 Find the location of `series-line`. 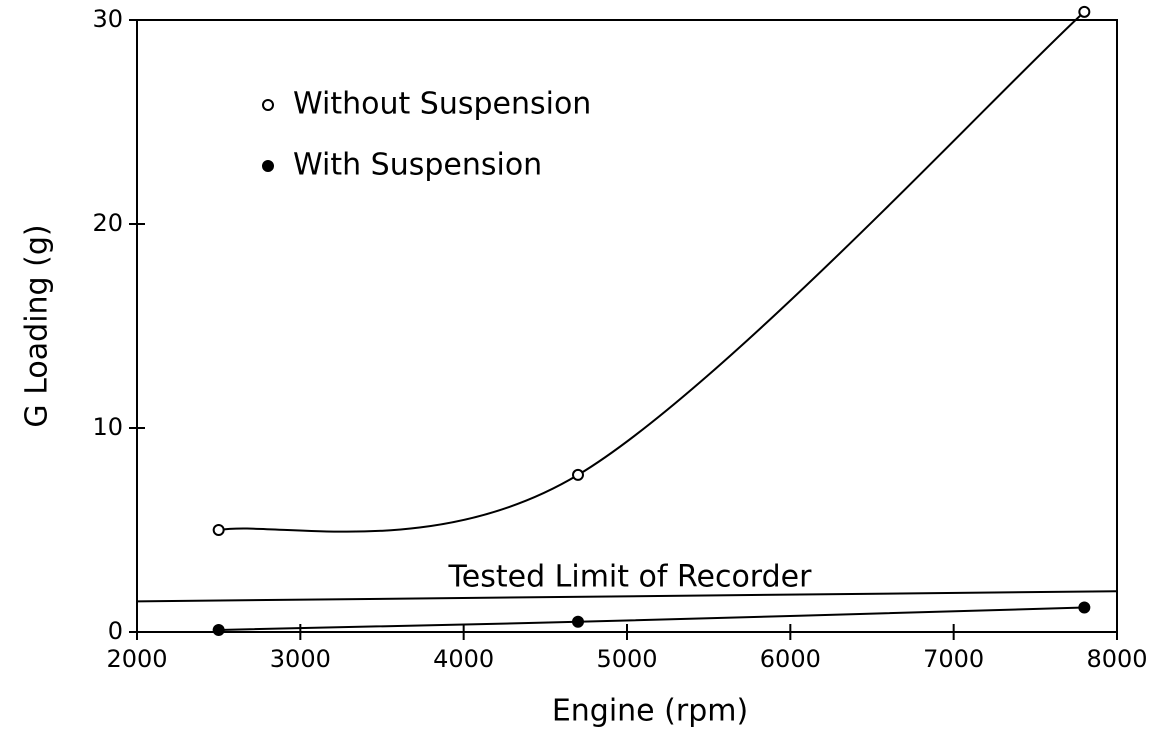

series-line is located at coordinates (651, 618).